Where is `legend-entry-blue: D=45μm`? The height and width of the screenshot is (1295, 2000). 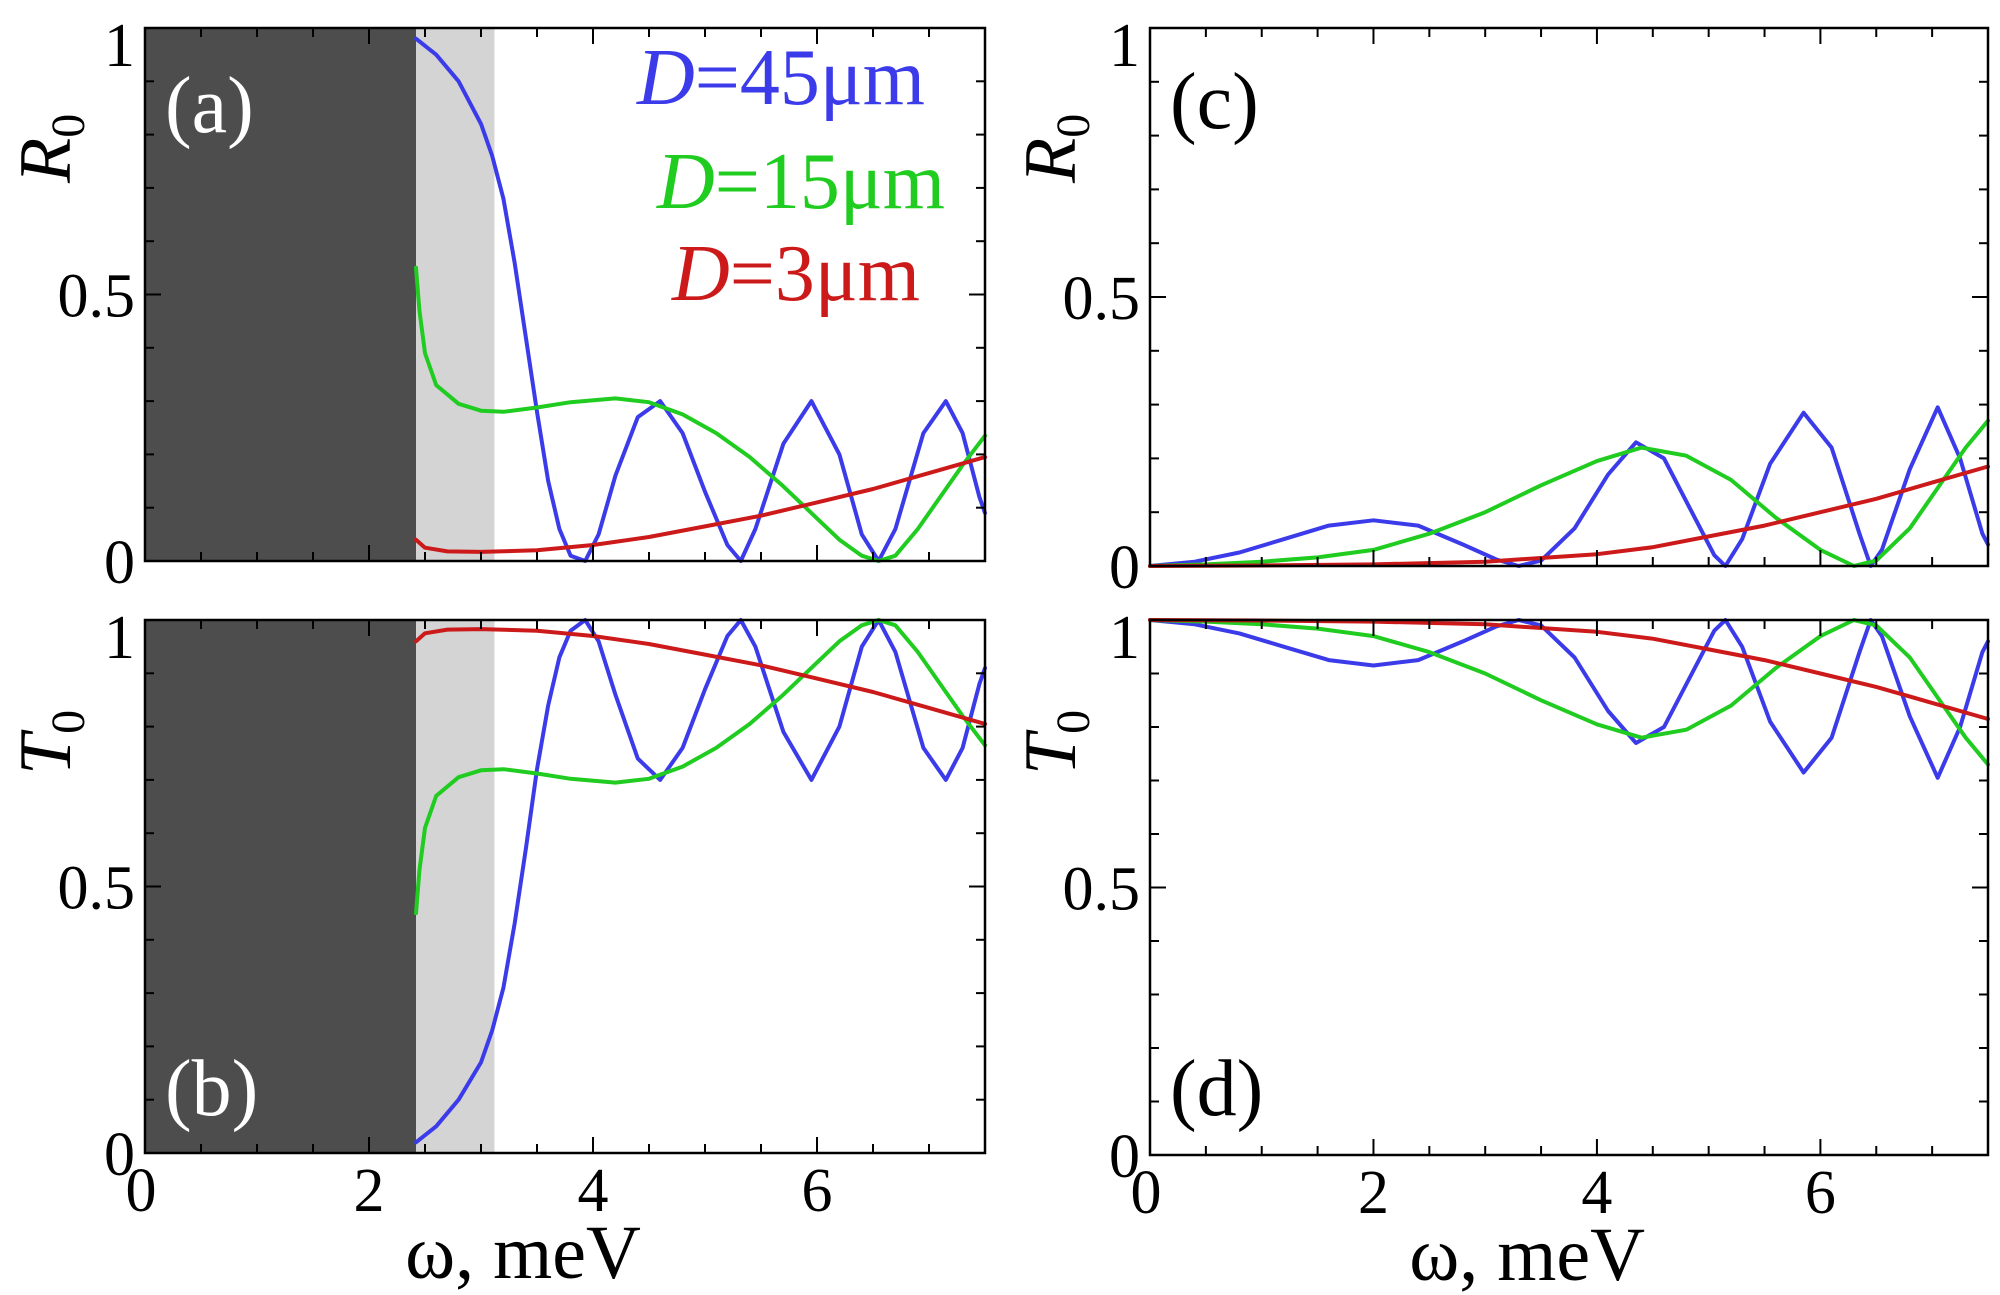 legend-entry-blue: D=45μm is located at coordinates (780, 78).